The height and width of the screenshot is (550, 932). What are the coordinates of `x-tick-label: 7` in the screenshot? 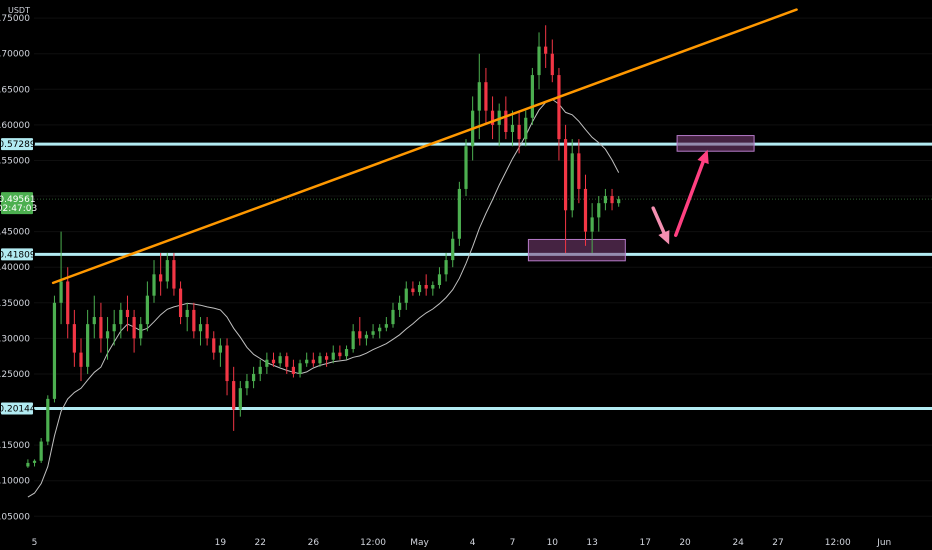 It's located at (513, 543).